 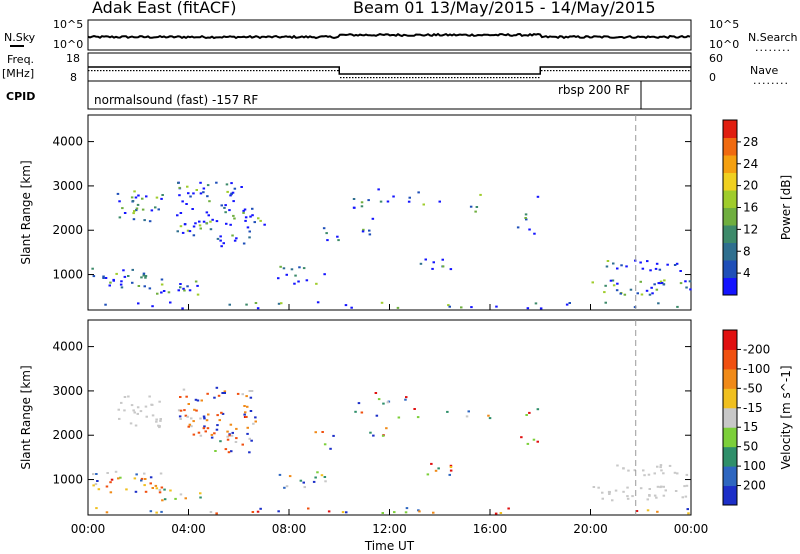 What do you see at coordinates (594, 90) in the screenshot?
I see `cpid-mode-b: rbsp 200 RF` at bounding box center [594, 90].